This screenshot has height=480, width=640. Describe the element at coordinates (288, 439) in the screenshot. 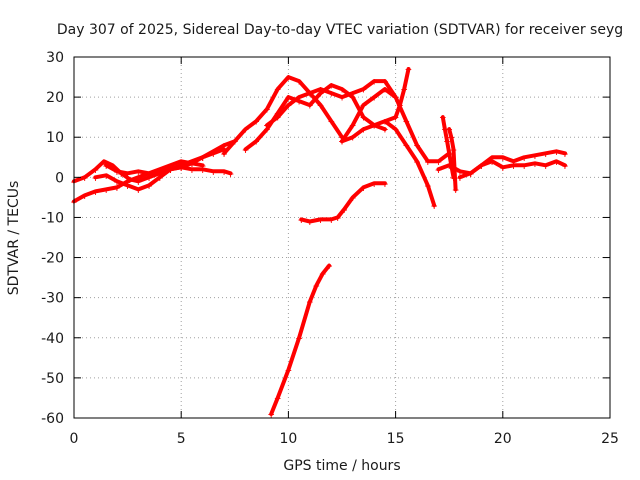

I see `x-tick-label: 10` at that location.